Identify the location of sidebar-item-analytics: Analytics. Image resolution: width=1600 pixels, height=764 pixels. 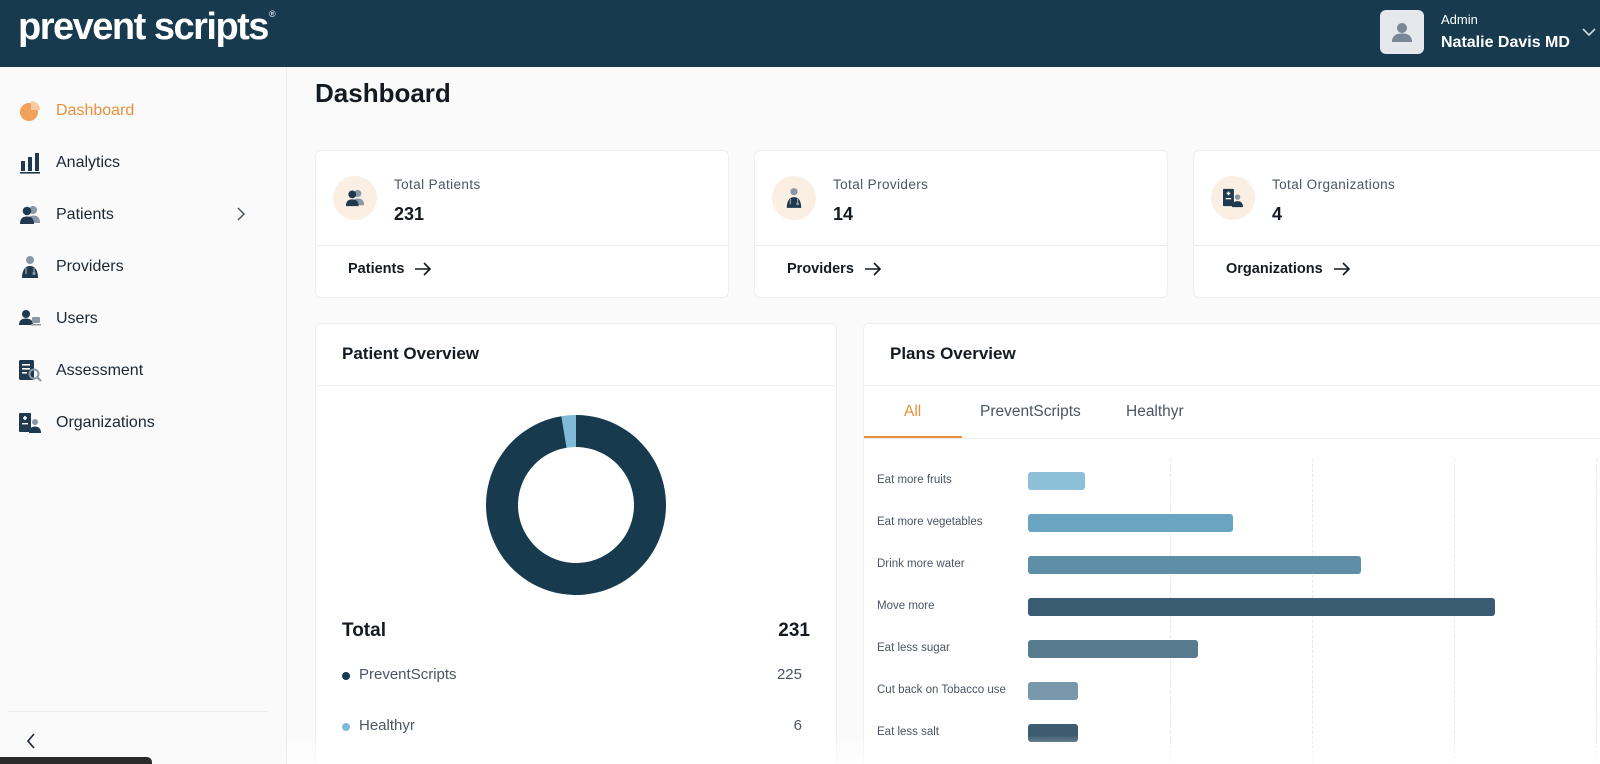
(135, 163).